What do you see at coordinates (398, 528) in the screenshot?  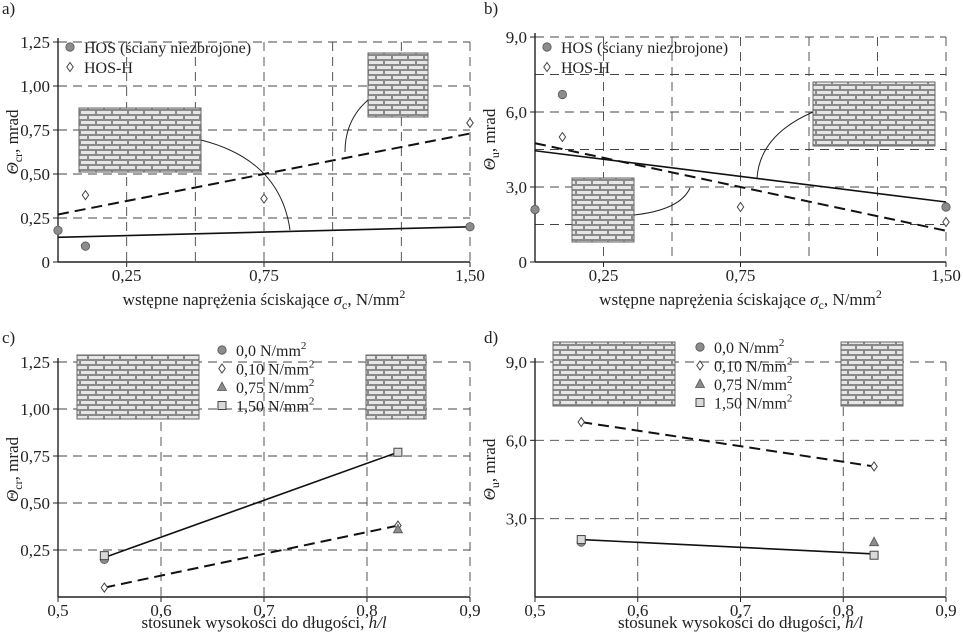 I see `data-point-triangle` at bounding box center [398, 528].